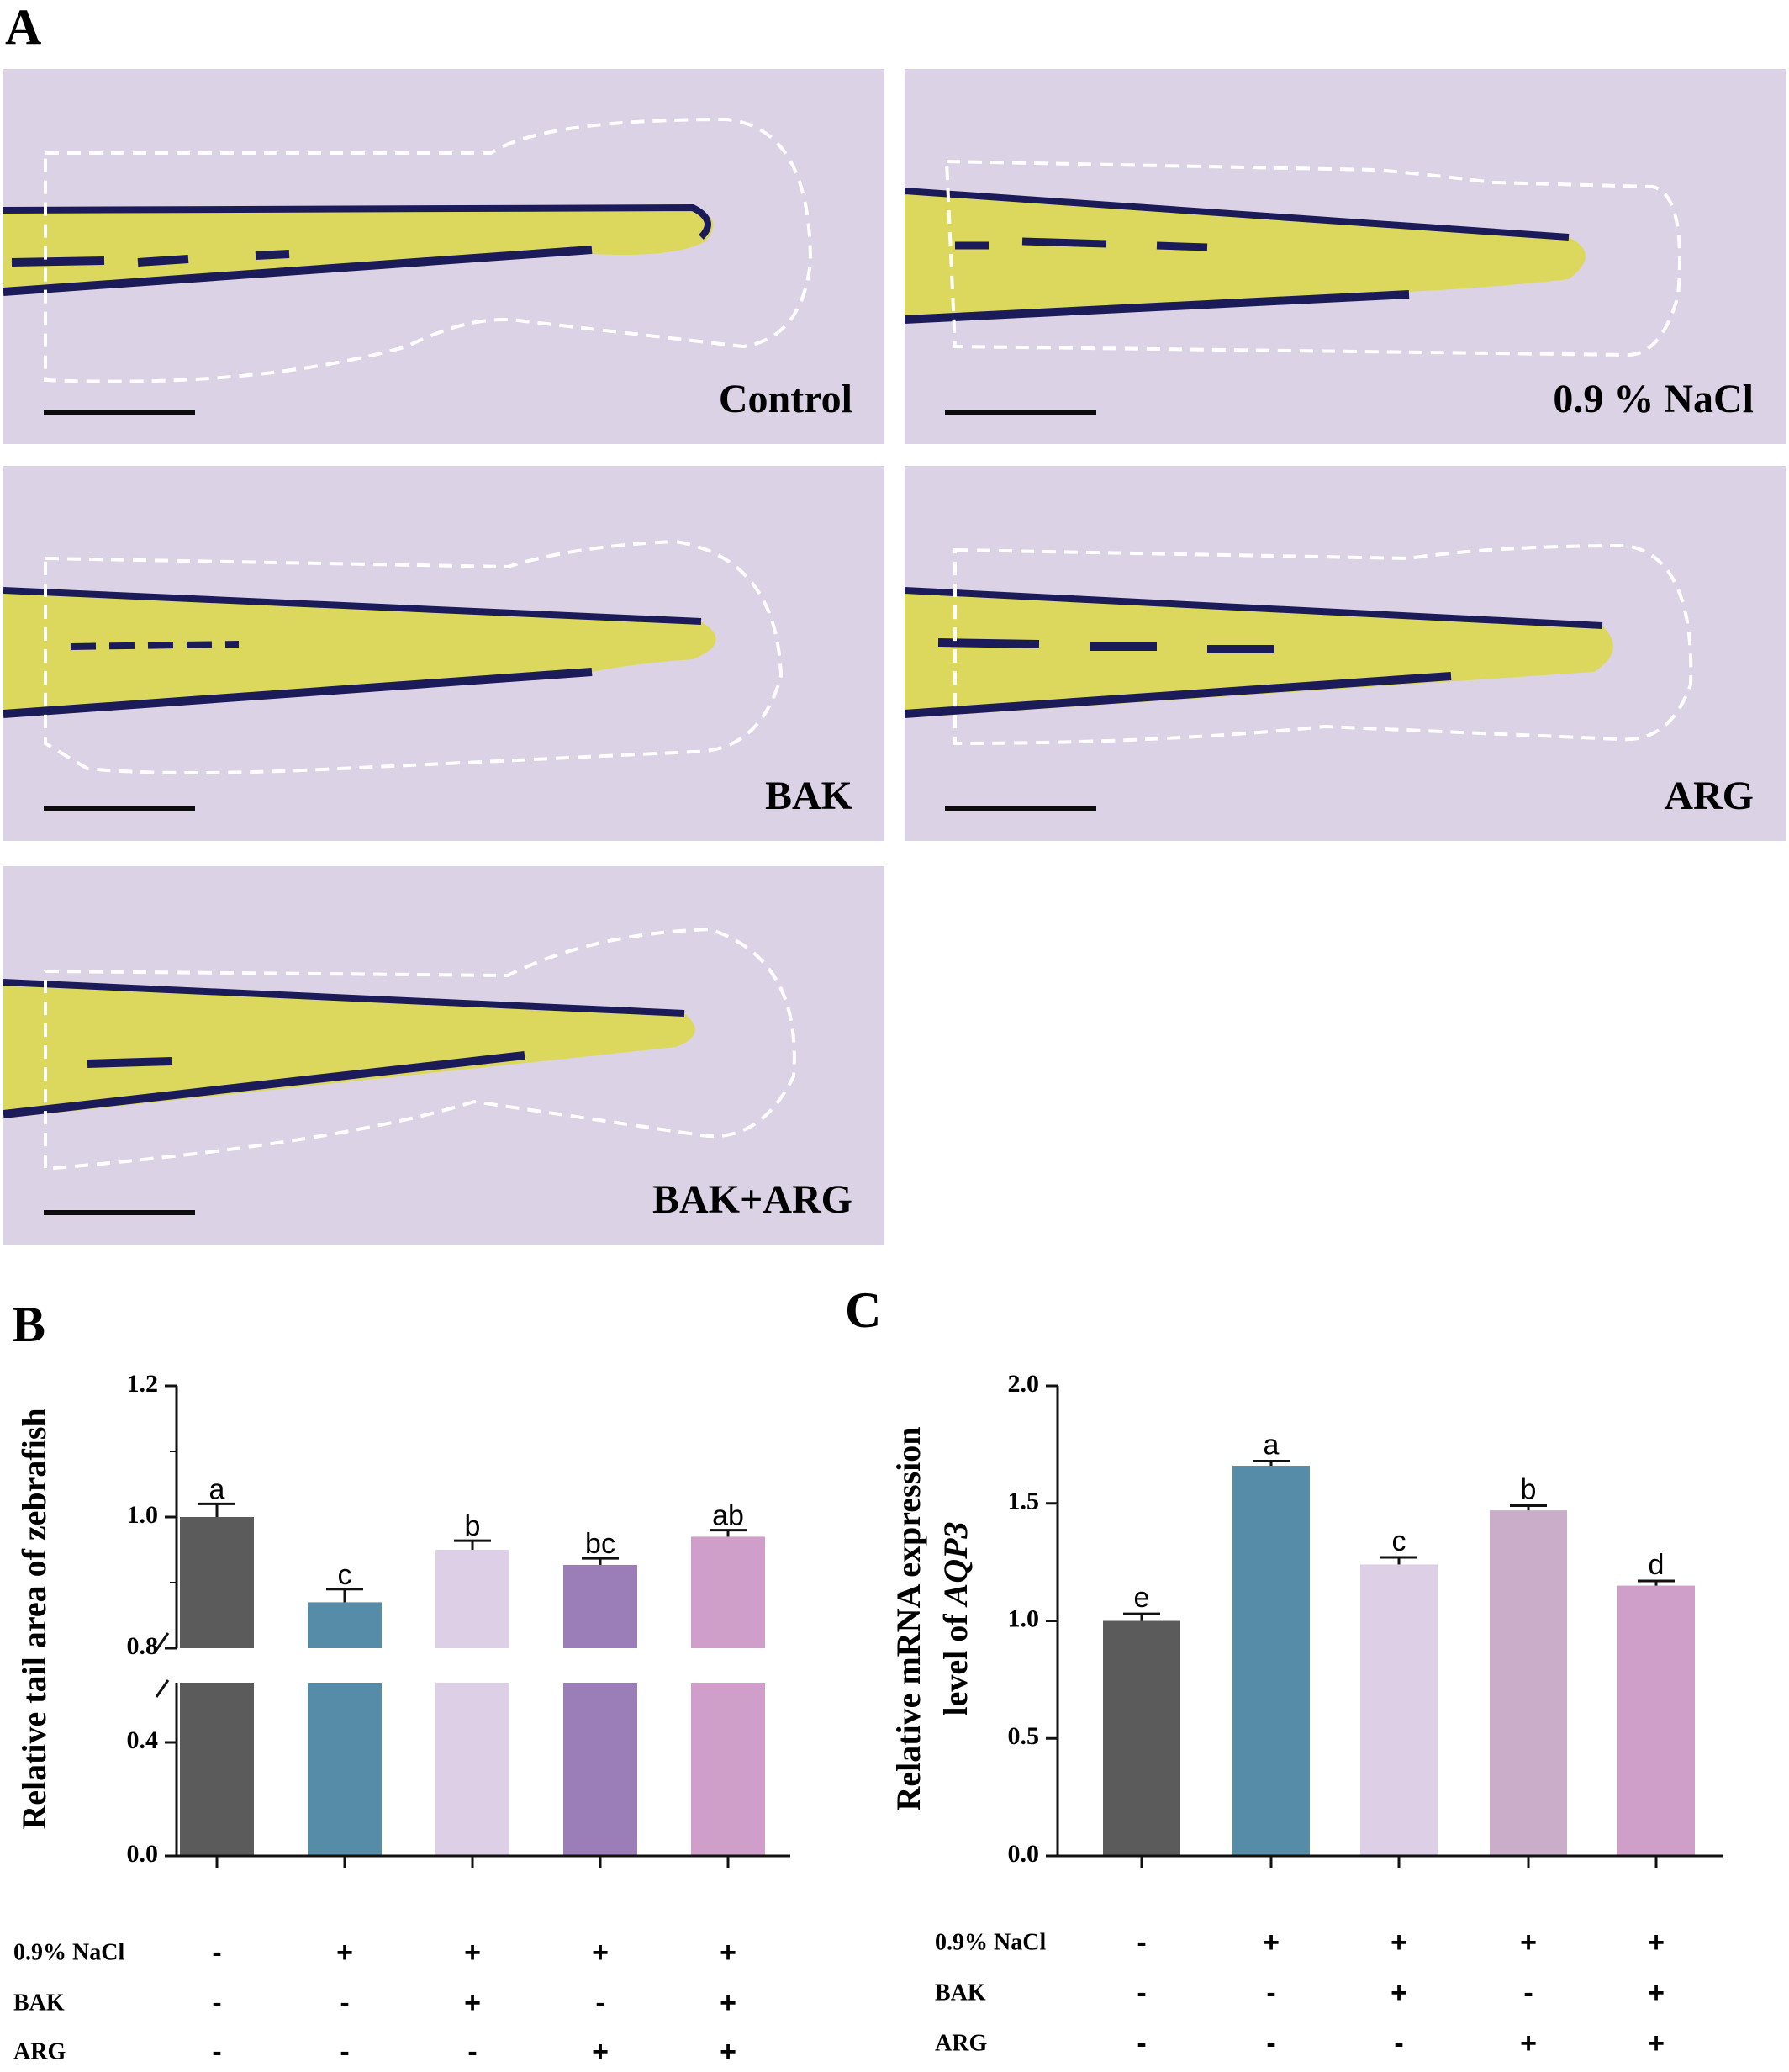 The height and width of the screenshot is (2072, 1789). Describe the element at coordinates (1709, 796) in the screenshot. I see `micrograph-label: ARG` at that location.